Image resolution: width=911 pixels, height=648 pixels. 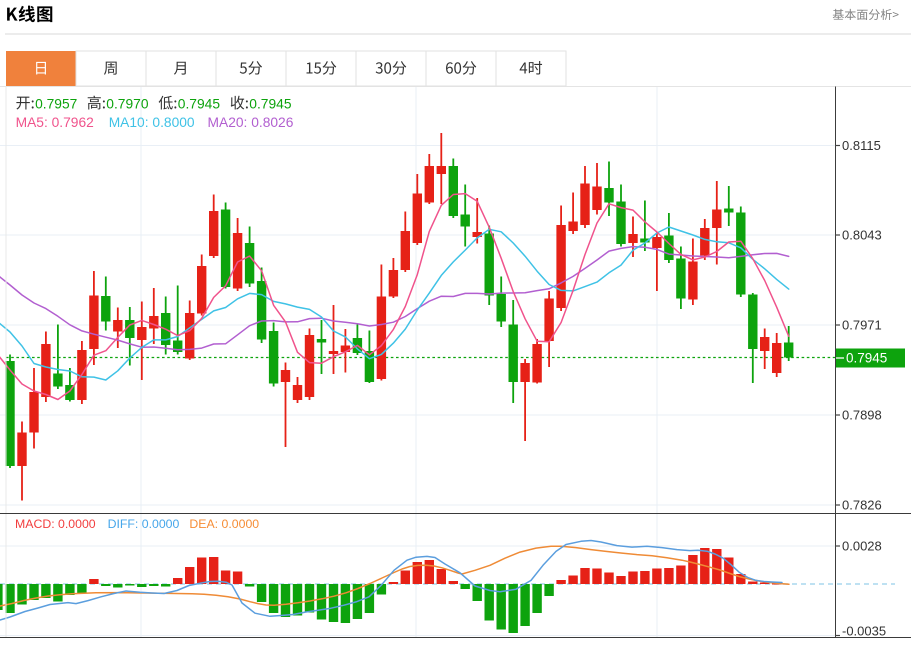 I want to click on svg-text: 0.7826, so click(x=862, y=504).